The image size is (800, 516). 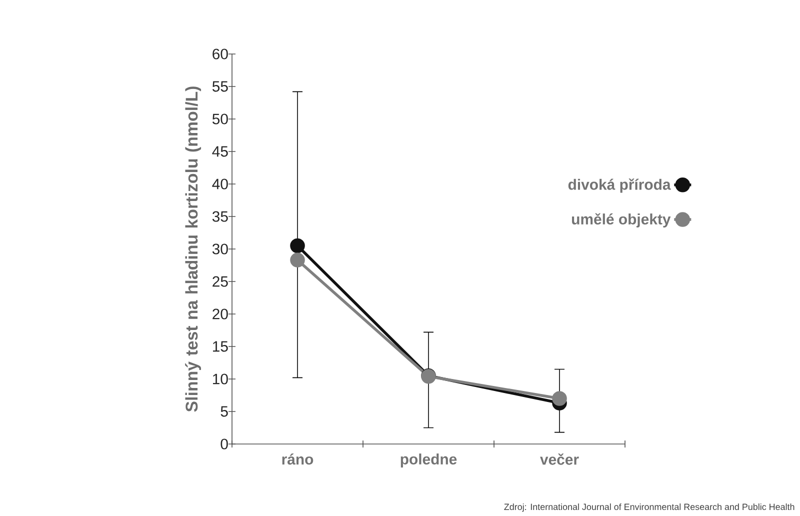 What do you see at coordinates (220, 54) in the screenshot?
I see `y-tick-label: 60` at bounding box center [220, 54].